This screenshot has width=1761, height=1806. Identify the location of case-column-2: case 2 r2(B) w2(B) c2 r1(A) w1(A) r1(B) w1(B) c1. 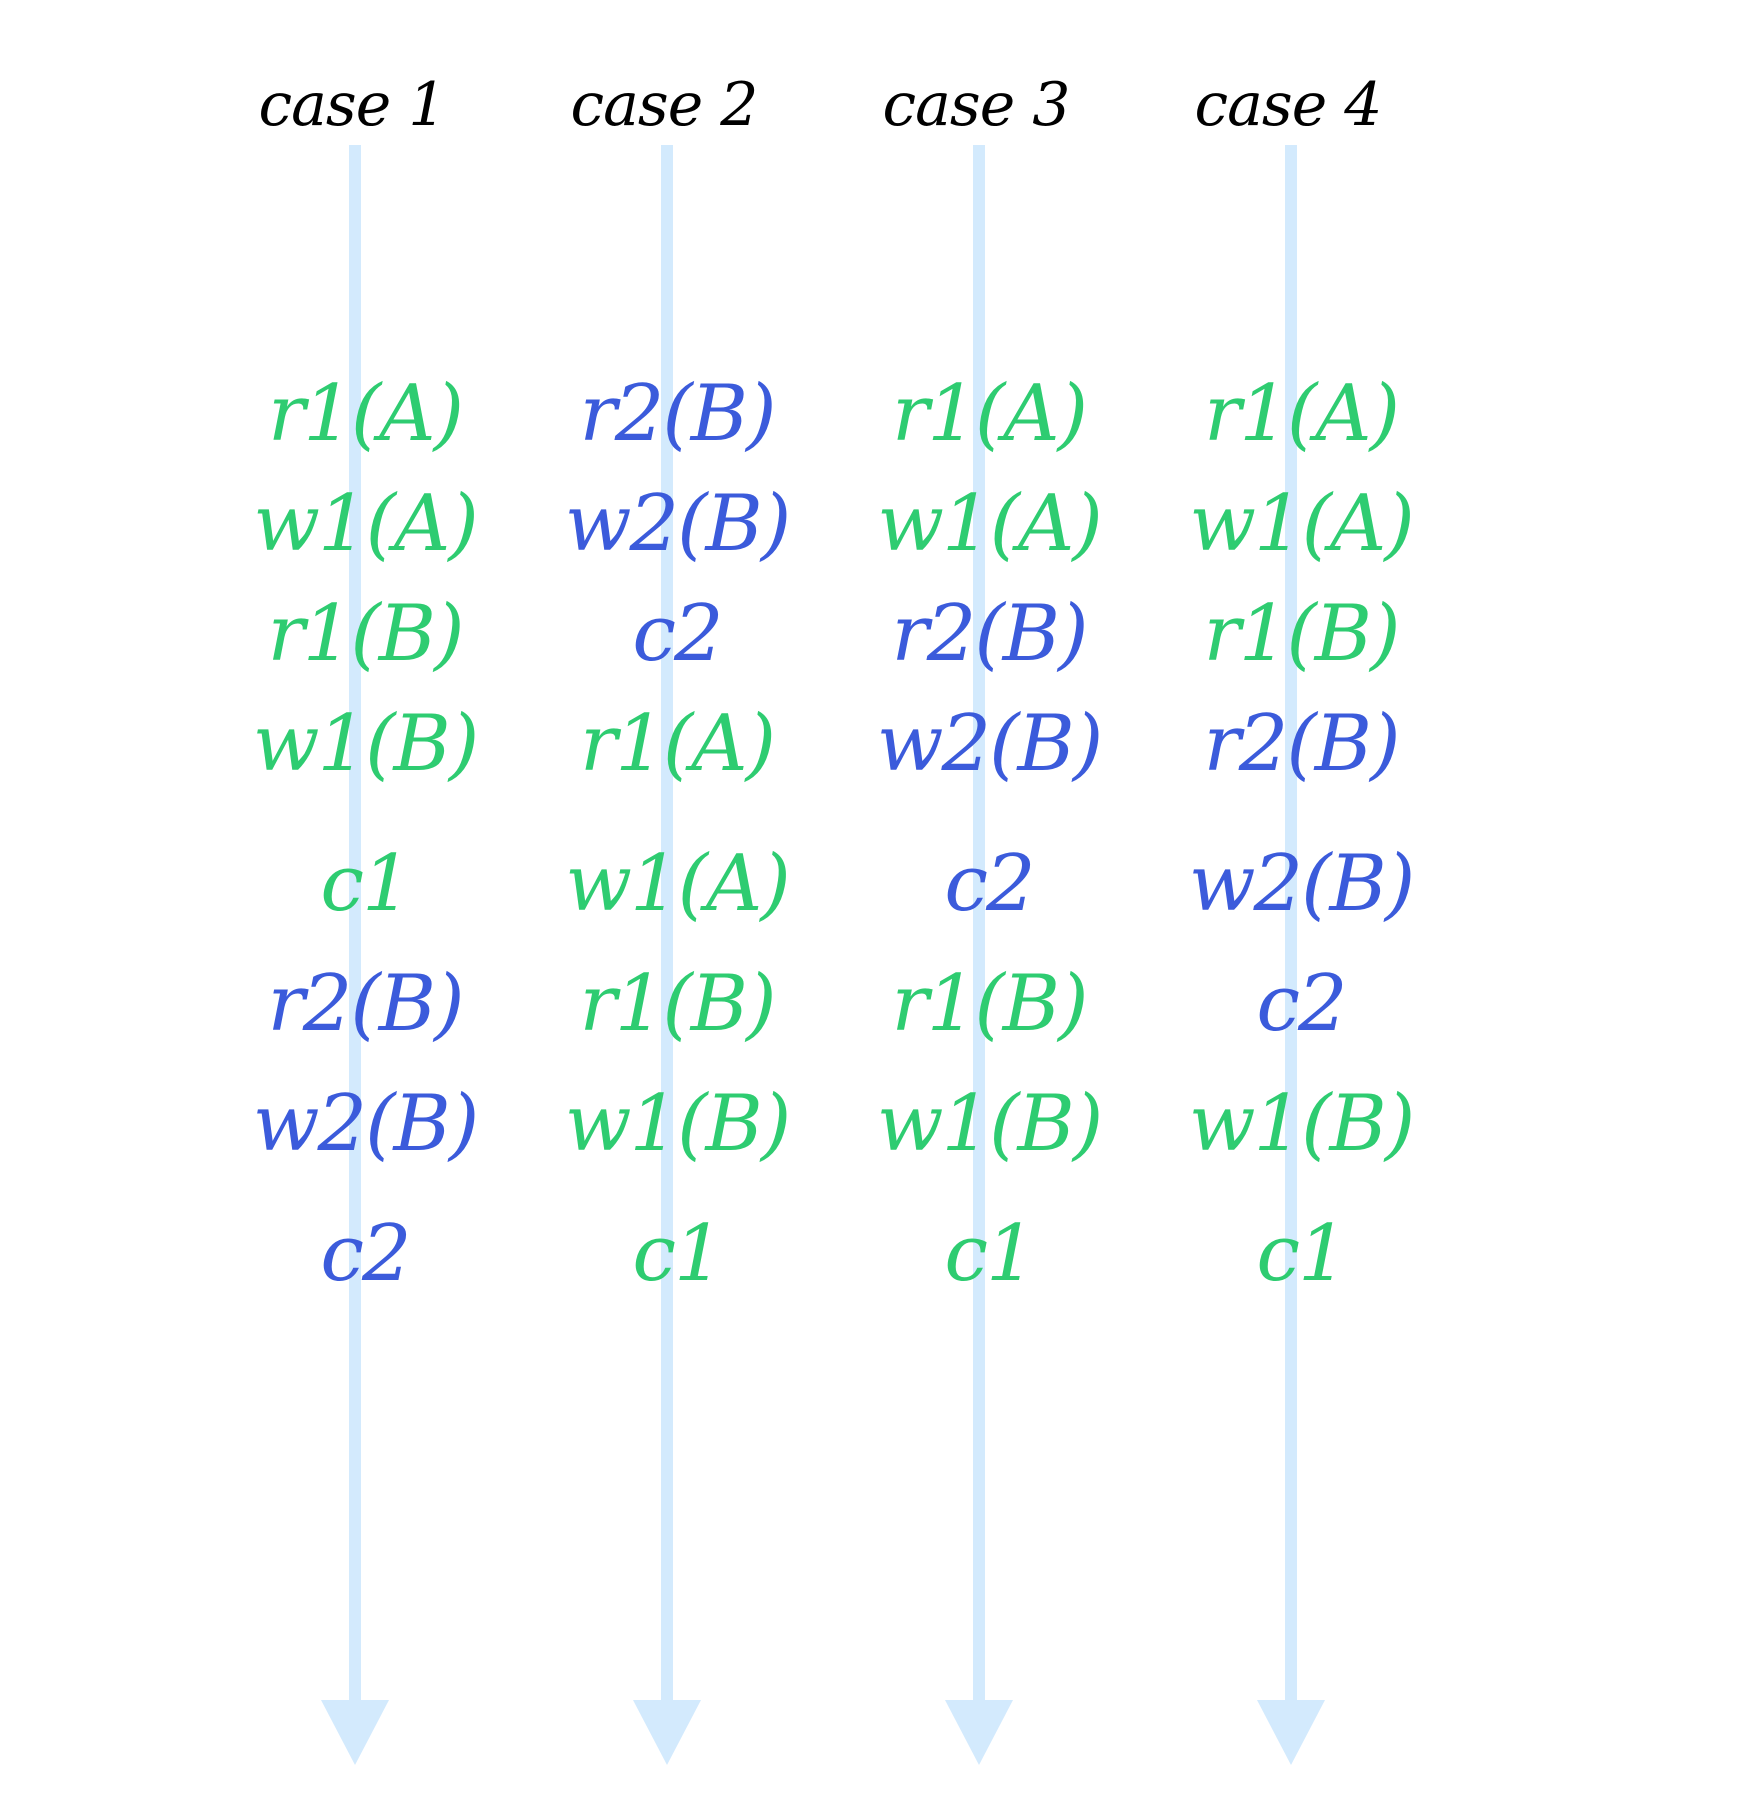
(678, 917).